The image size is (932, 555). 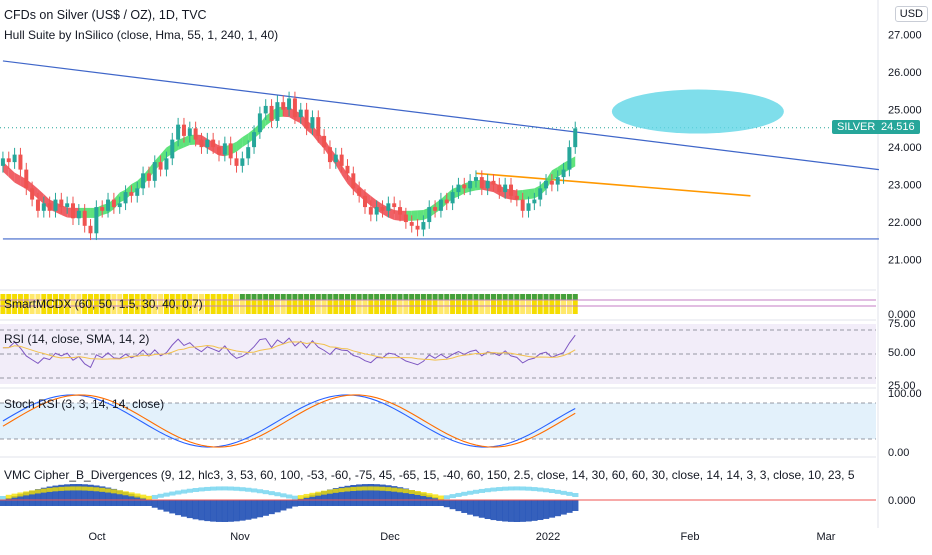 I want to click on x-tick-label: Dec, so click(x=390, y=537).